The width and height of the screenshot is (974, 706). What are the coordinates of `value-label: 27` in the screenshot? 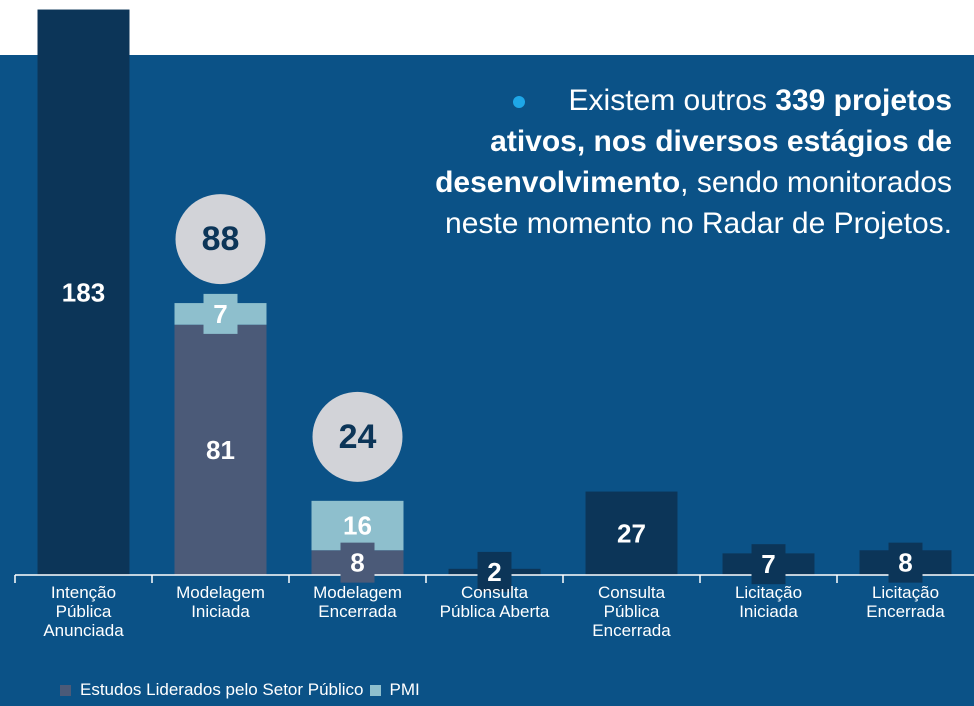 It's located at (631, 533).